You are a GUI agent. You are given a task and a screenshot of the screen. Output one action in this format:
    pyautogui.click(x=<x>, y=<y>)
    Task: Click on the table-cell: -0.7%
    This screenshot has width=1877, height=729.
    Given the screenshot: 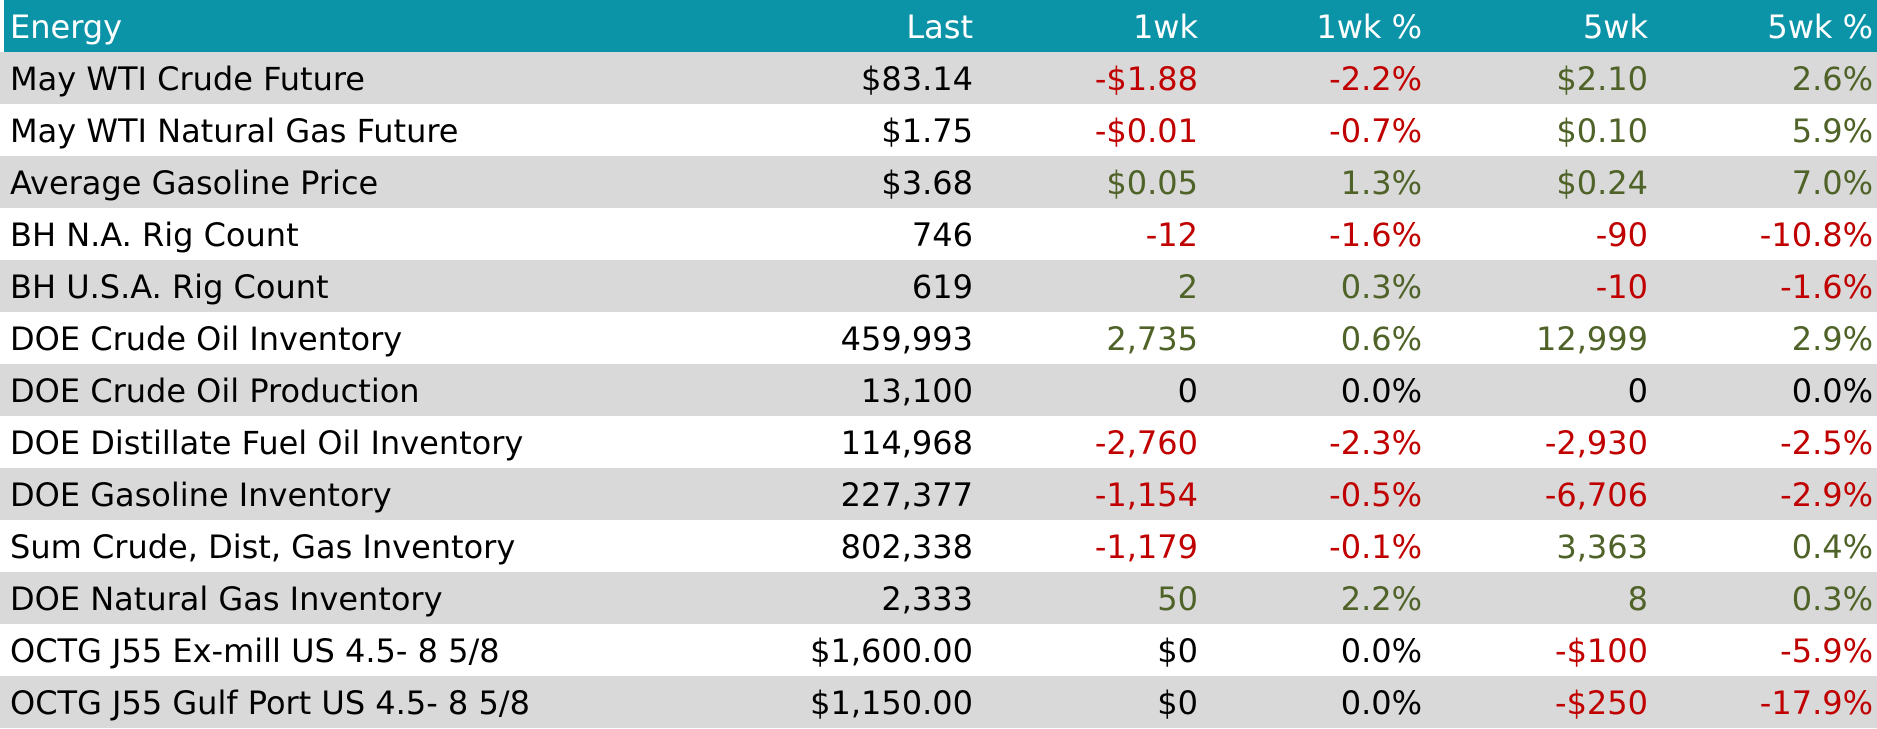 What is the action you would take?
    pyautogui.click(x=1375, y=131)
    